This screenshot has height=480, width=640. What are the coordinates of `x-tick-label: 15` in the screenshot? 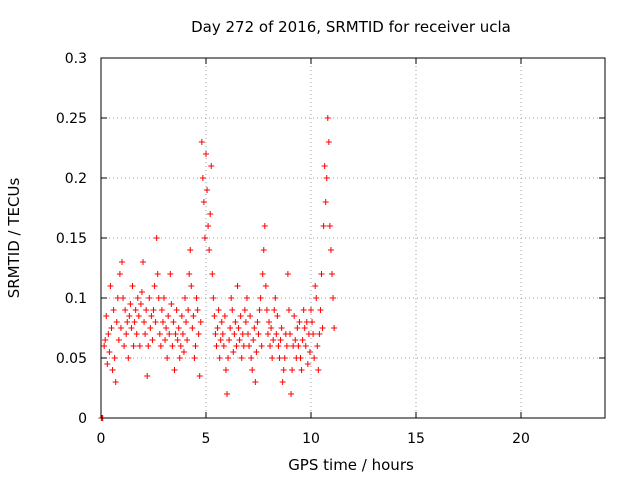 It's located at (416, 439).